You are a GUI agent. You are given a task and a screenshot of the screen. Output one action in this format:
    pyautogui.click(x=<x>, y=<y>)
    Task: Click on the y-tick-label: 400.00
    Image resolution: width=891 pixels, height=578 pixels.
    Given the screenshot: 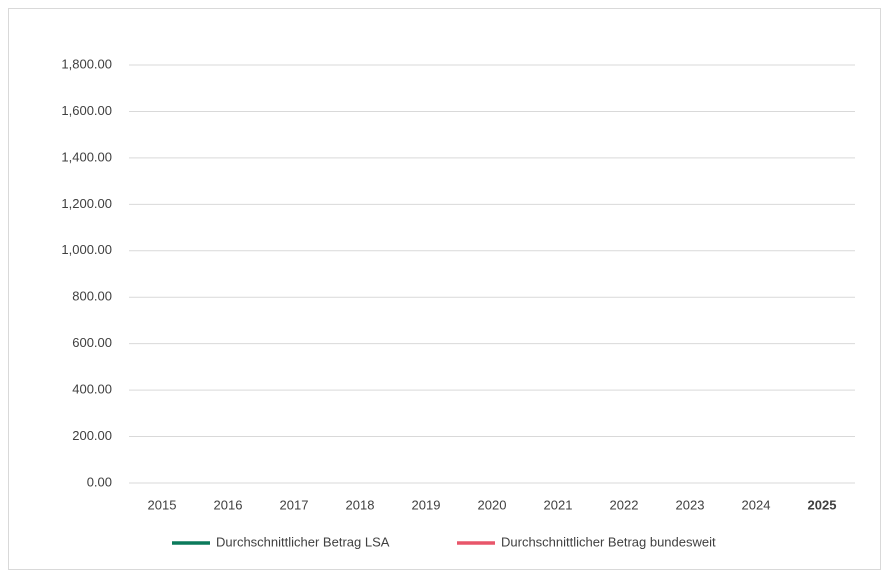 What is the action you would take?
    pyautogui.click(x=92, y=389)
    